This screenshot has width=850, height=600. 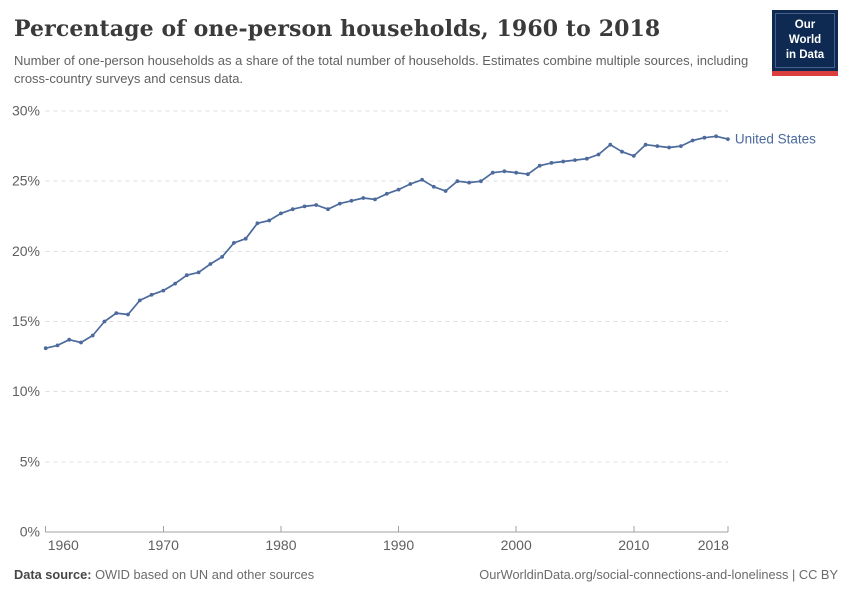 I want to click on y-tick-label: 25%, so click(x=26, y=181).